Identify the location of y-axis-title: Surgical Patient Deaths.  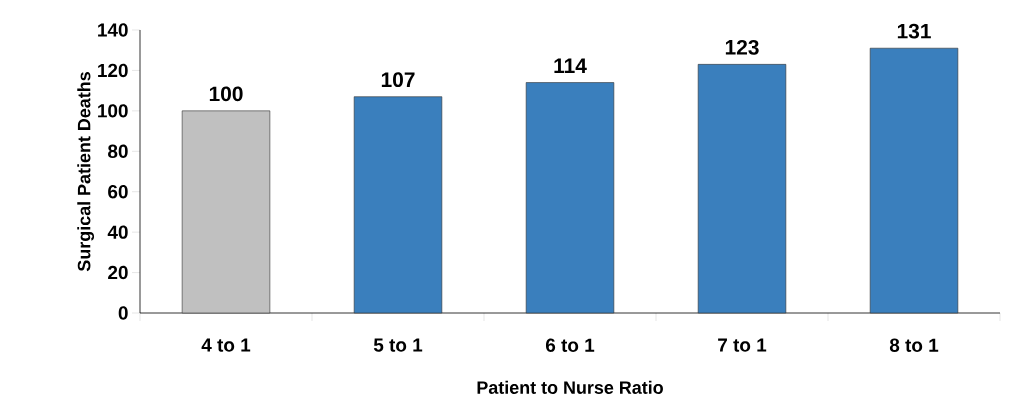
(86, 172).